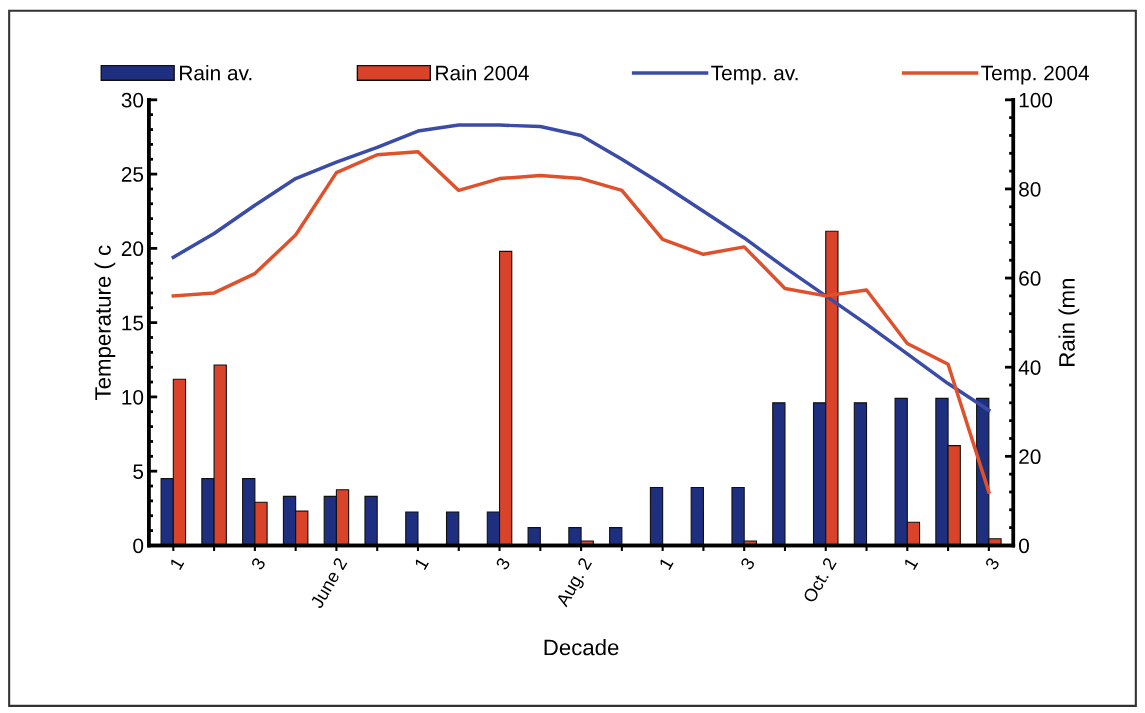  What do you see at coordinates (1024, 546) in the screenshot?
I see `y2-tick-label: 0` at bounding box center [1024, 546].